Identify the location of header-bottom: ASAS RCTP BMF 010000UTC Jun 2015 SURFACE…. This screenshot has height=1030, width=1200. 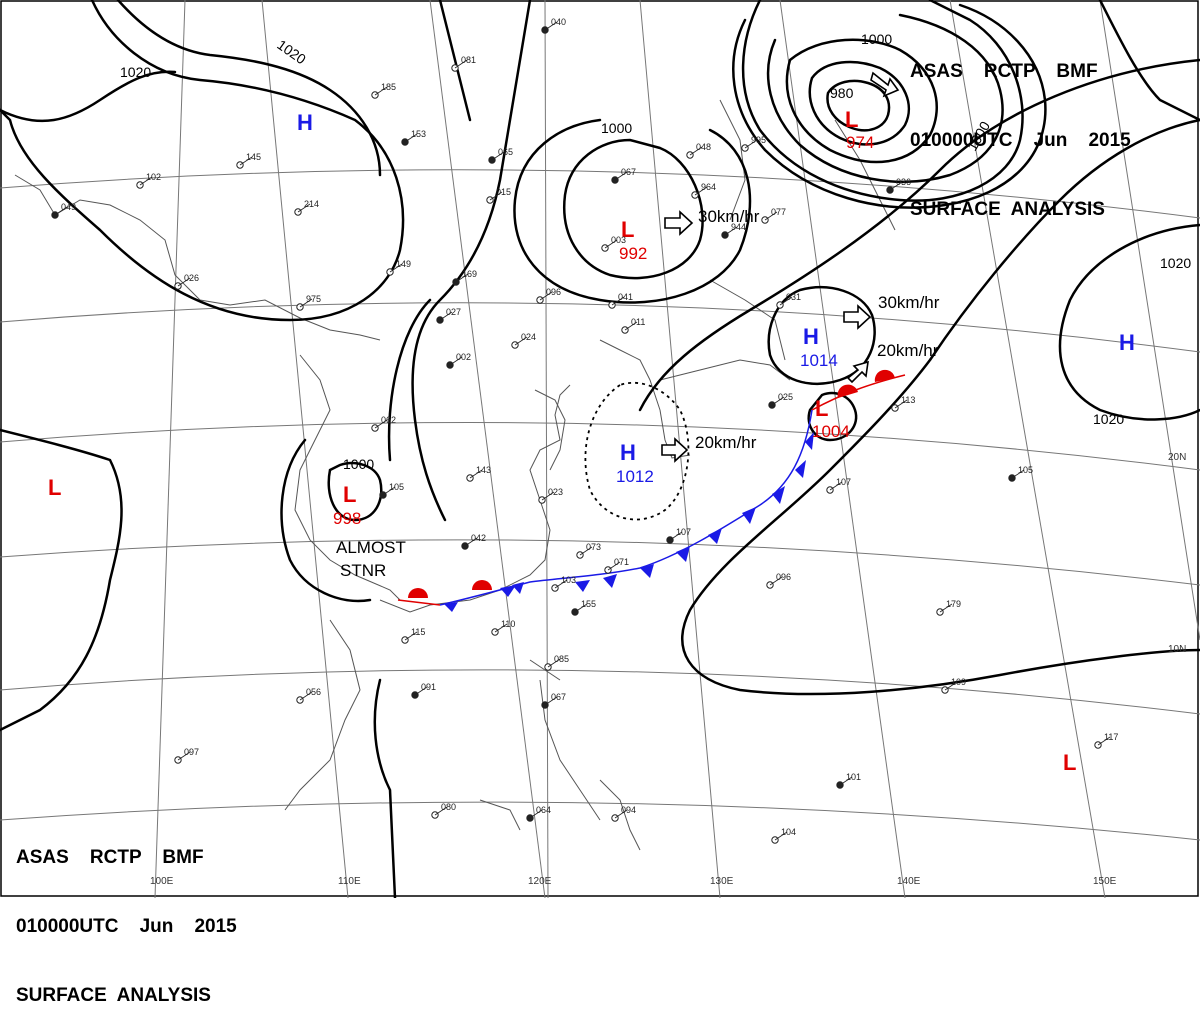
(126, 915).